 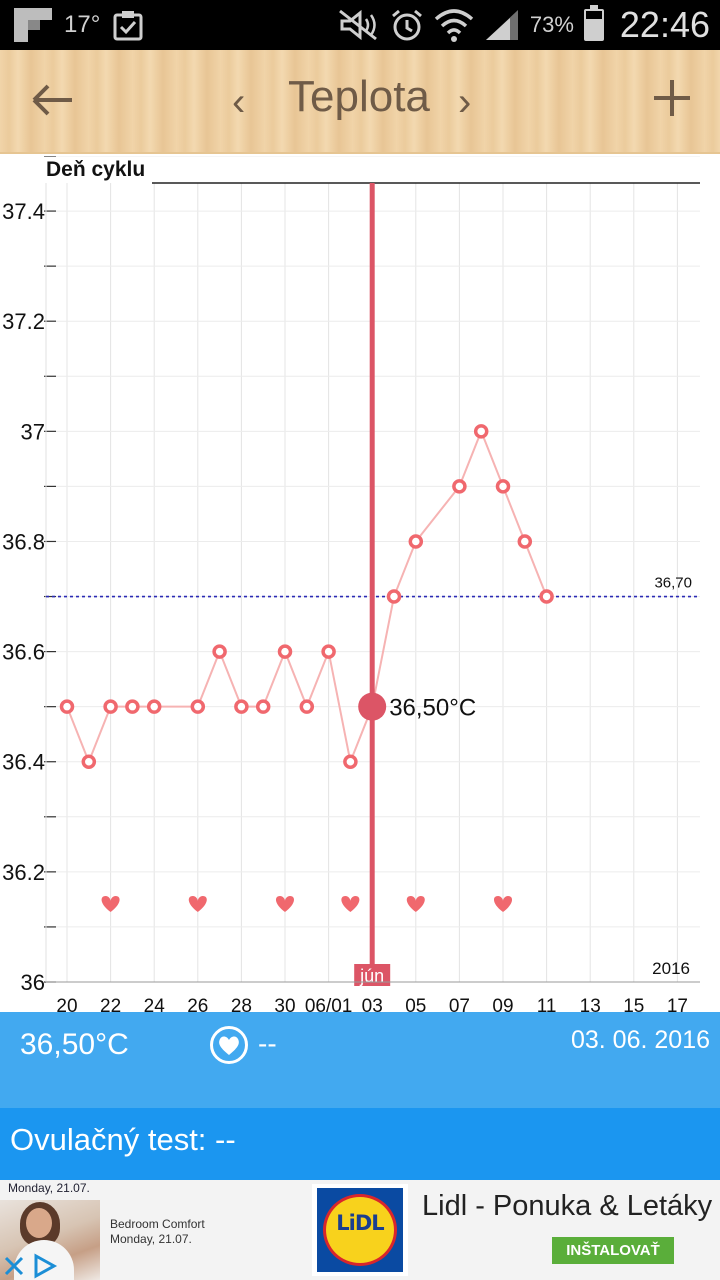 I want to click on y-tick-label: 36.2, so click(x=23, y=872).